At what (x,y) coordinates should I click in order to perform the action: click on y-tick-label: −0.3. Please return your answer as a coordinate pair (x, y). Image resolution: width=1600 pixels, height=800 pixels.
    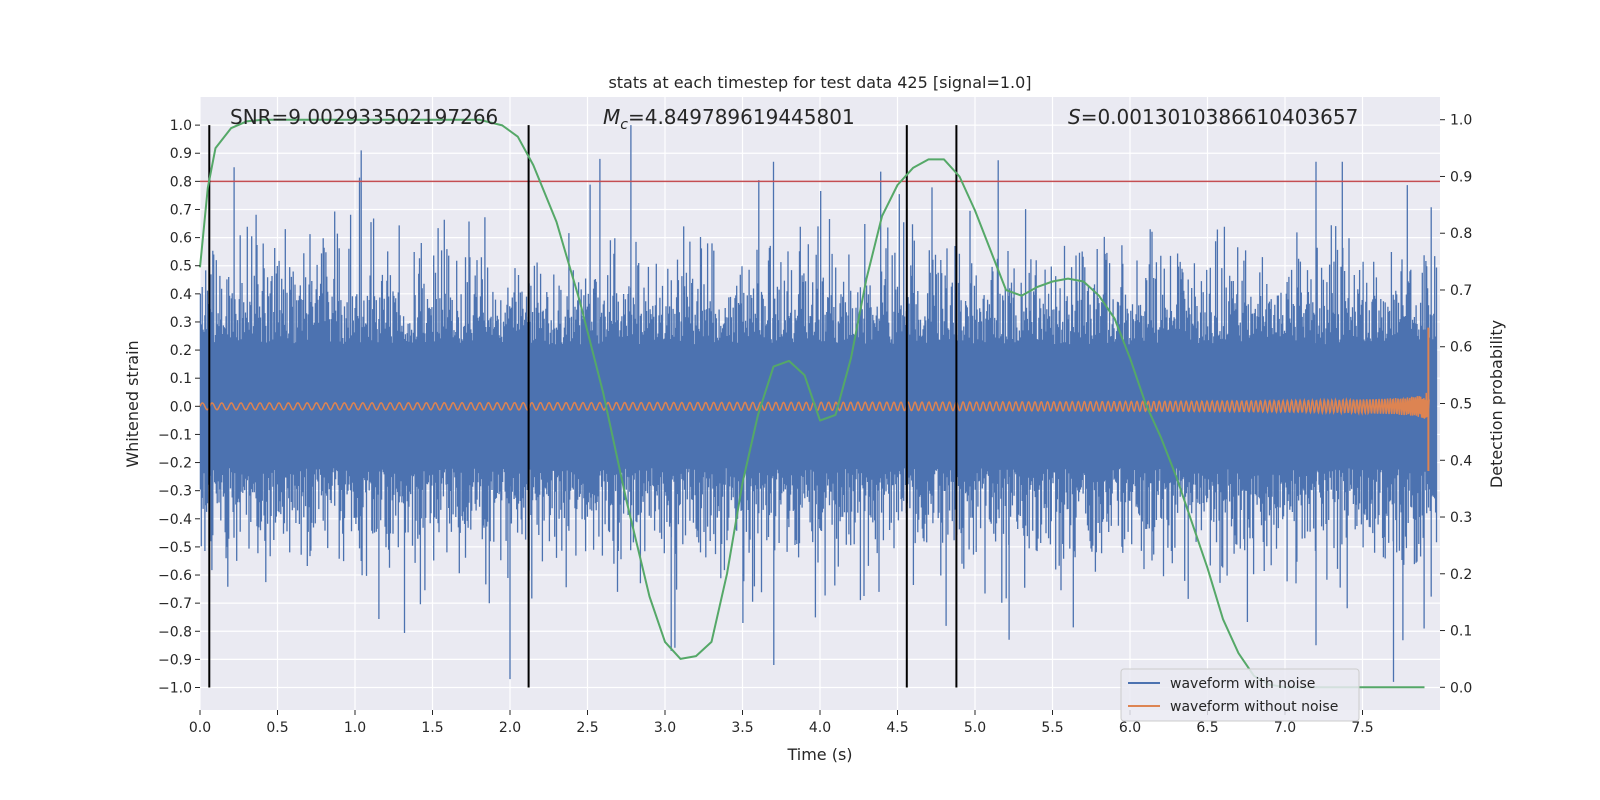
    Looking at the image, I should click on (175, 492).